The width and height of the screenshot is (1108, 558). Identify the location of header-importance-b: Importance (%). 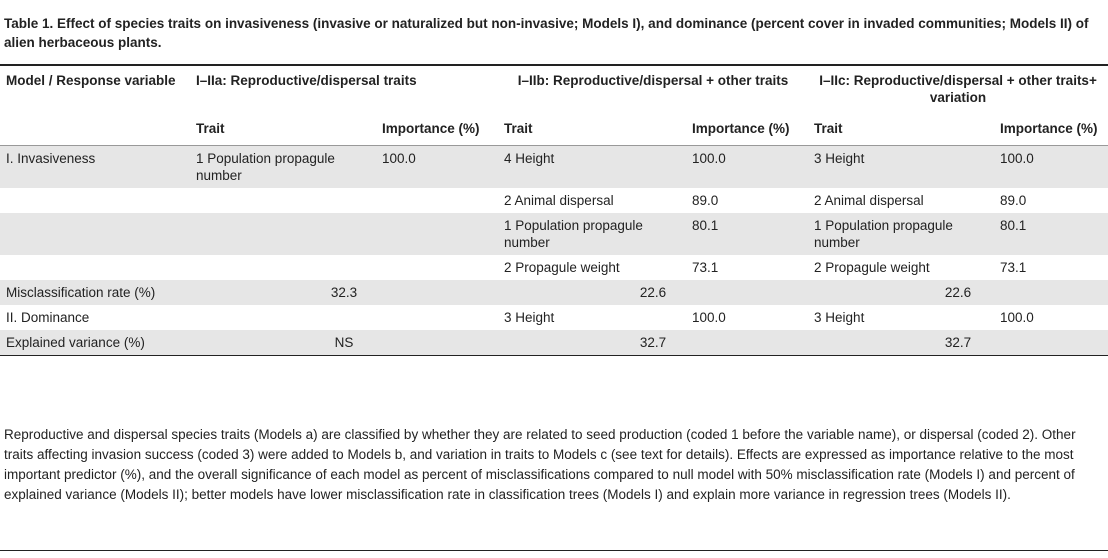
(747, 131).